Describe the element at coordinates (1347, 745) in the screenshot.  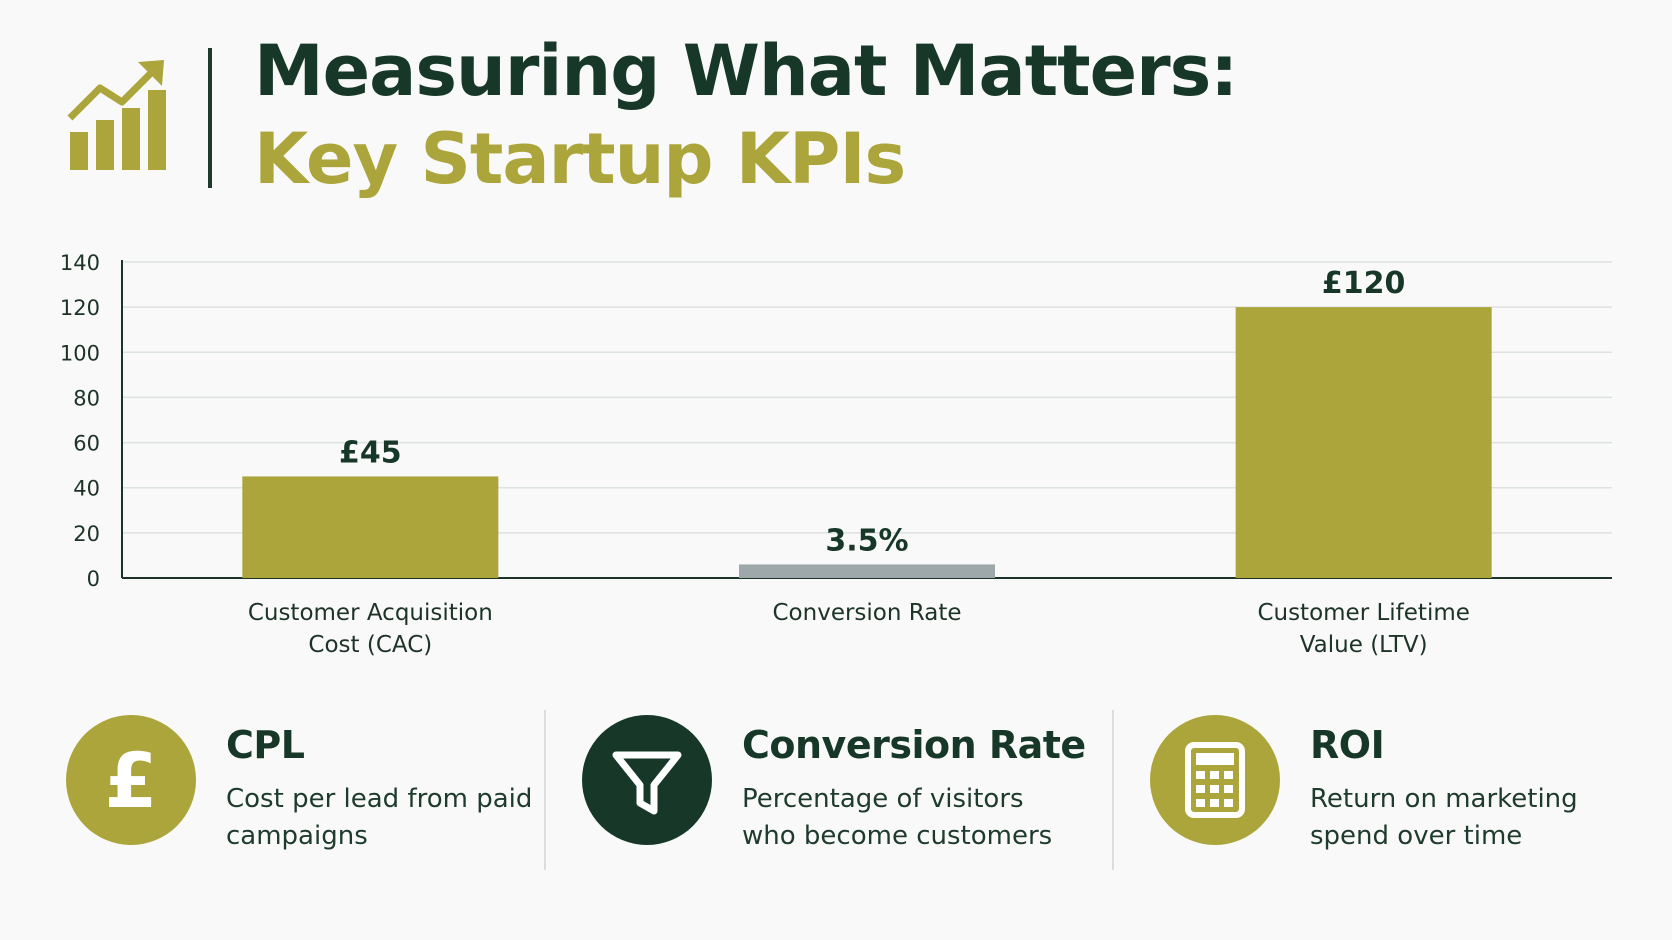
I see `card-title: ROI` at that location.